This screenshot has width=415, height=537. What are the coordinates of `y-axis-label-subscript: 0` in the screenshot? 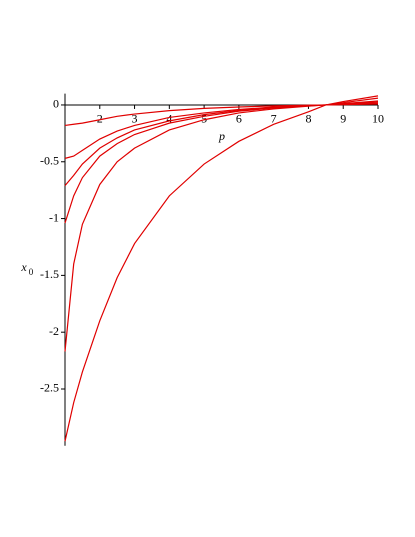 It's located at (31, 272).